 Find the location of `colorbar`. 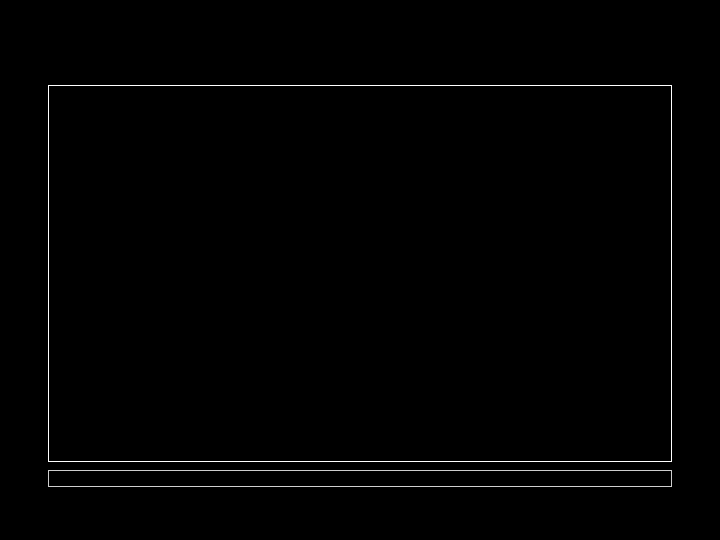

colorbar is located at coordinates (360, 478).